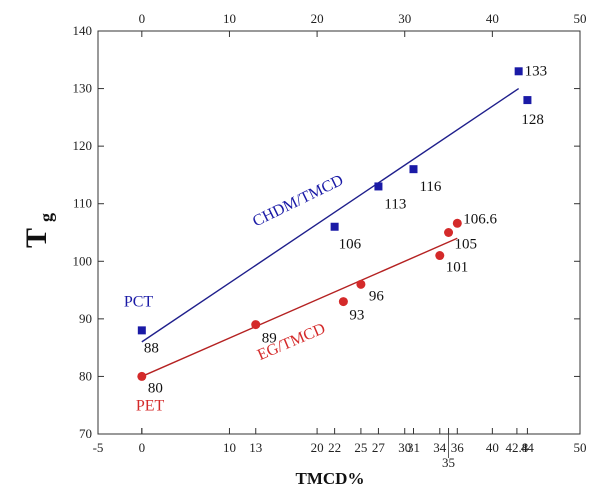 The height and width of the screenshot is (492, 596). What do you see at coordinates (298, 201) in the screenshot?
I see `series-name-label: CHDM/TMCD` at bounding box center [298, 201].